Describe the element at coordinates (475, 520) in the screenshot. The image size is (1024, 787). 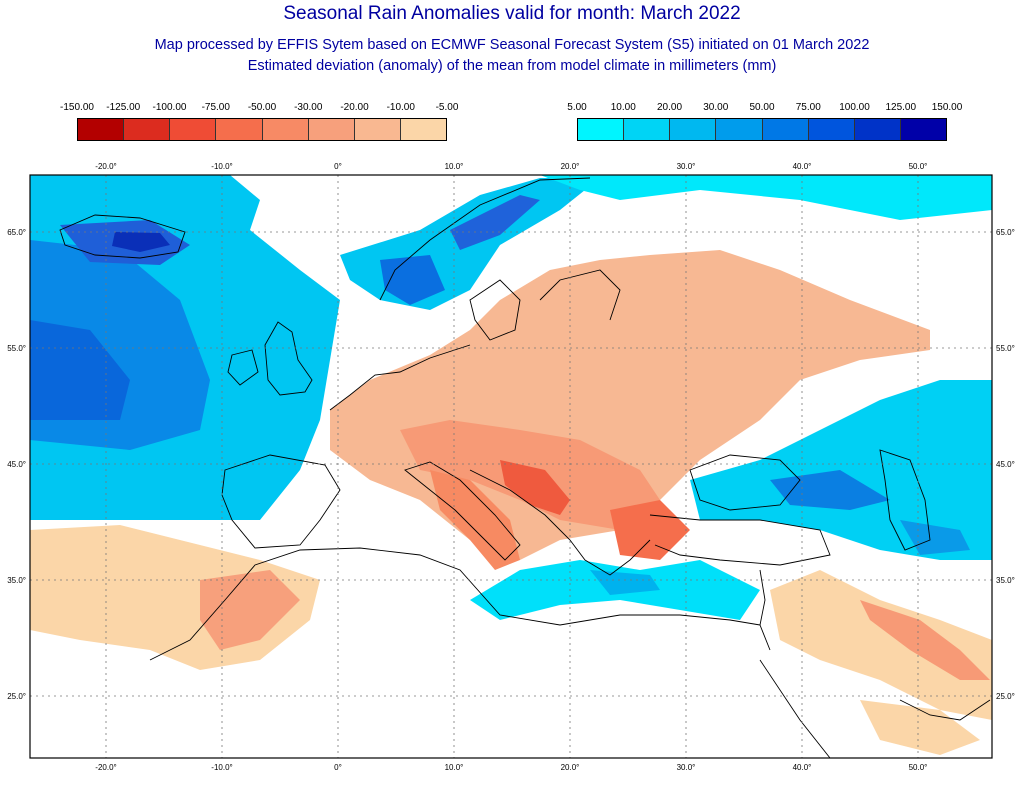
I see `italy-dry` at that location.